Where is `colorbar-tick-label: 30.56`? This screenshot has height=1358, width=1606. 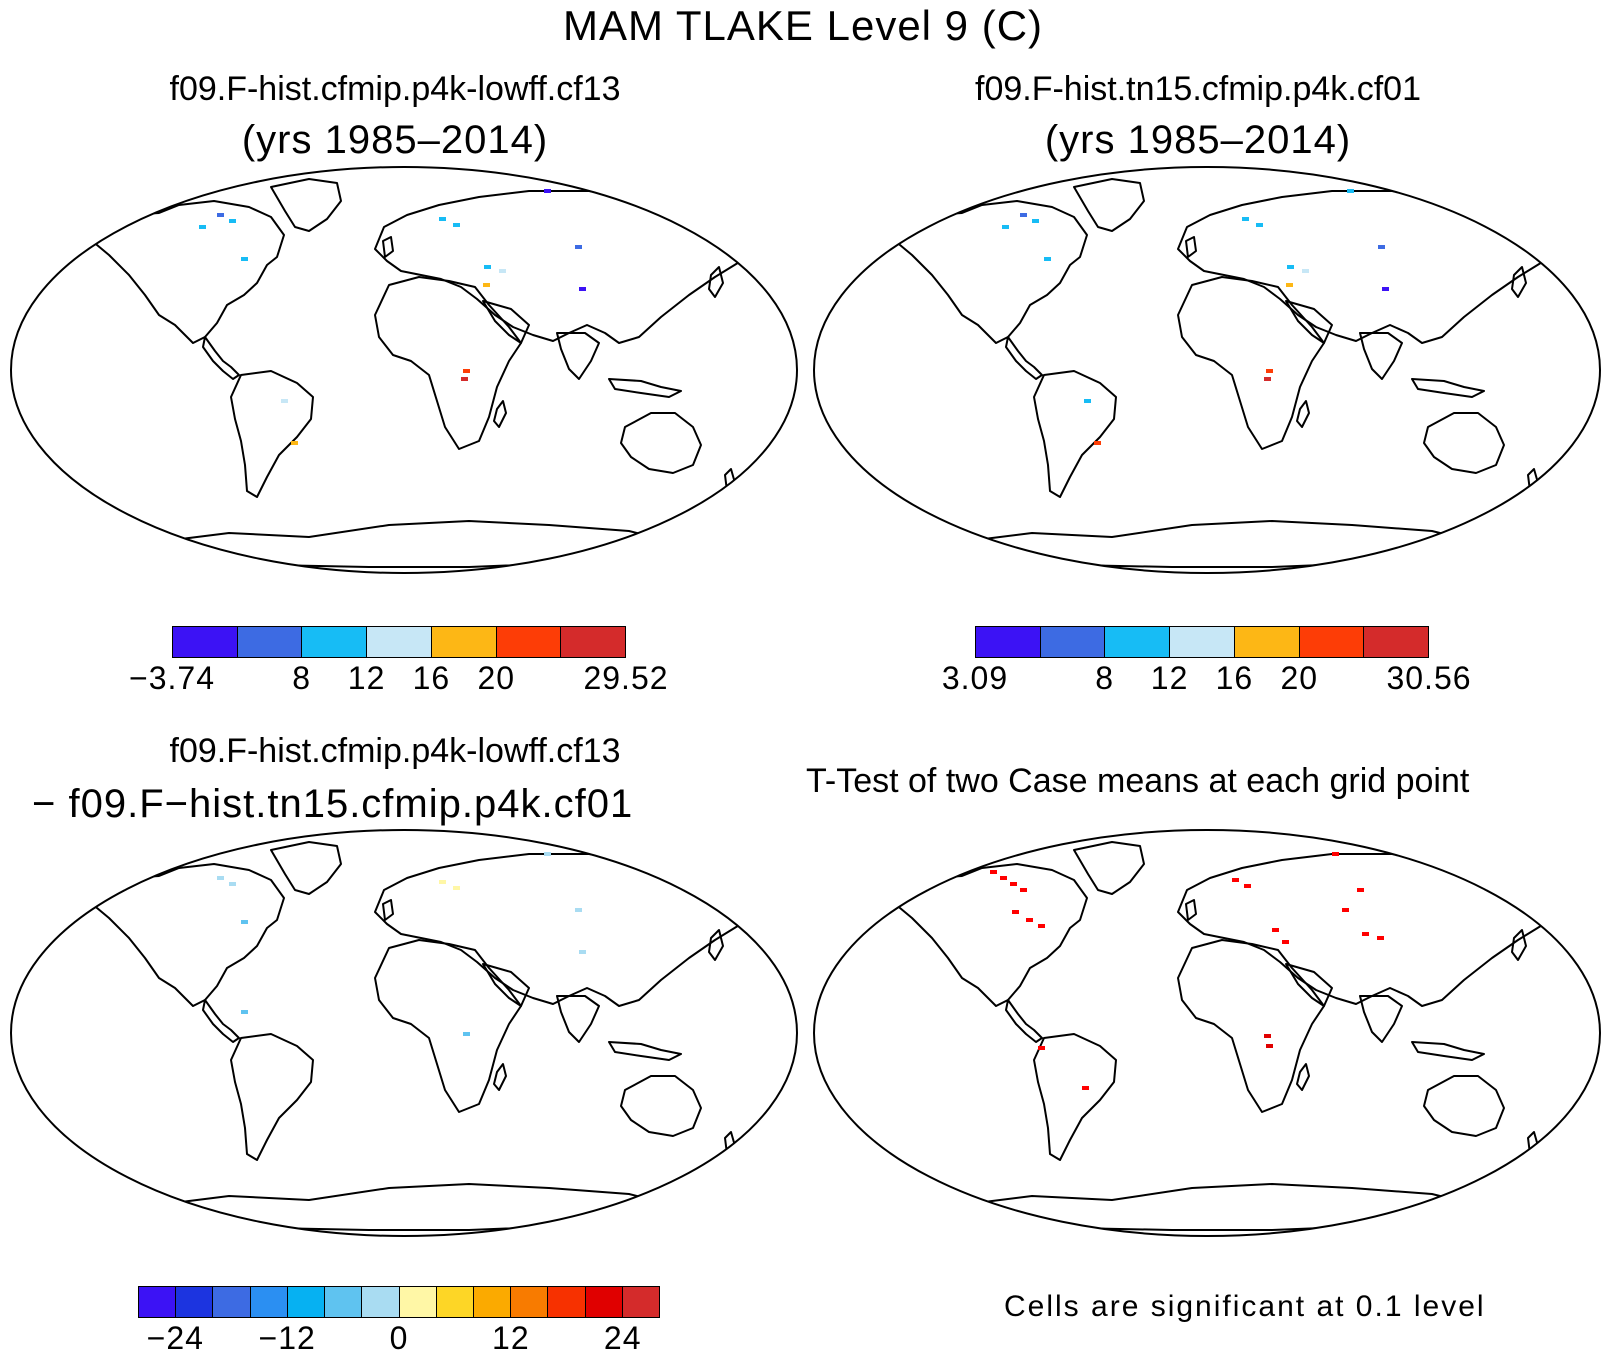 colorbar-tick-label: 30.56 is located at coordinates (1429, 678).